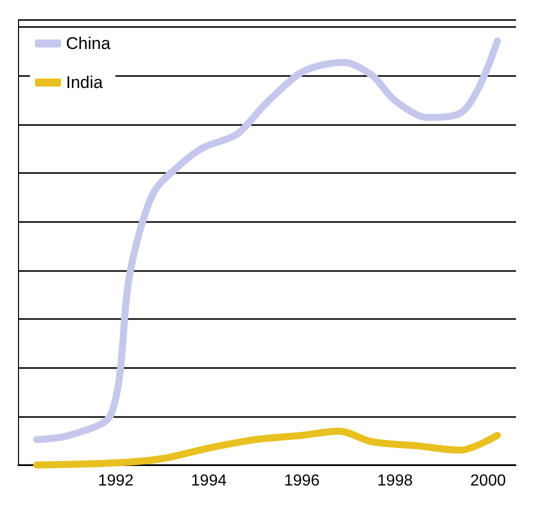 The width and height of the screenshot is (544, 509). I want to click on x-tick-label: 1996, so click(302, 481).